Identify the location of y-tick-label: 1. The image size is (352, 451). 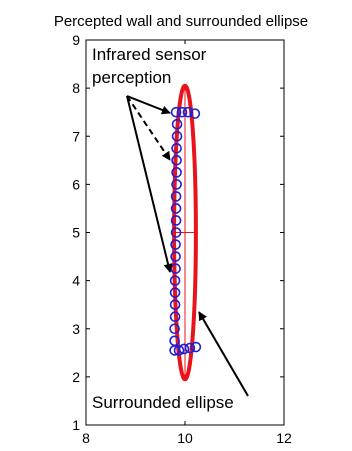
(76, 425).